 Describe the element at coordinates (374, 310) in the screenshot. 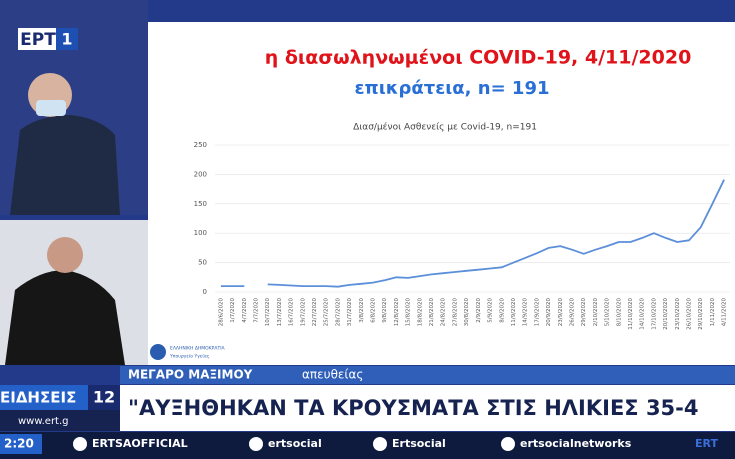

I see `x-tick-label: 6/8/2020` at that location.